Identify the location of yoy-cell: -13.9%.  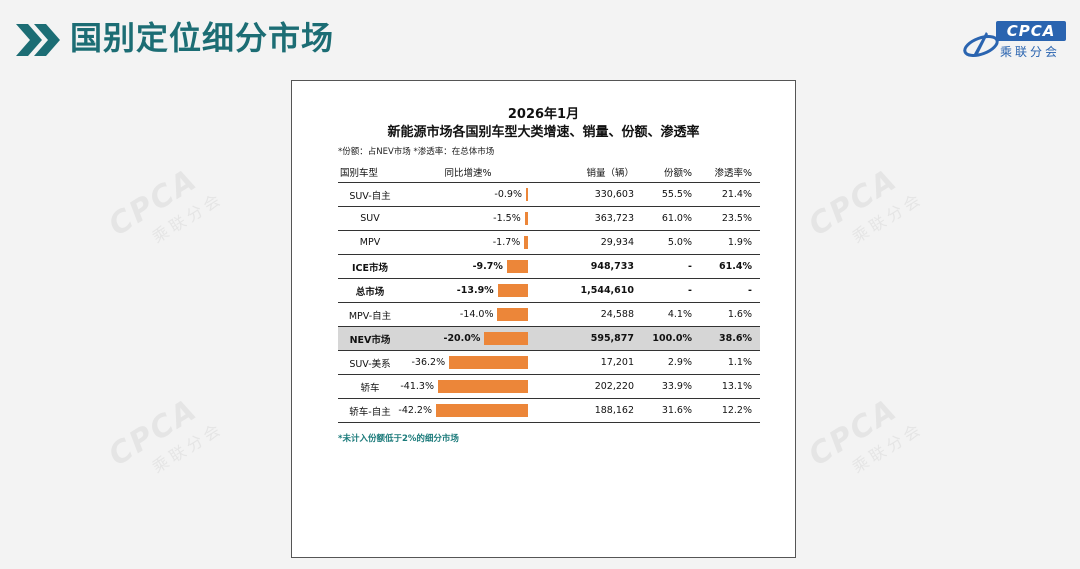
(468, 290).